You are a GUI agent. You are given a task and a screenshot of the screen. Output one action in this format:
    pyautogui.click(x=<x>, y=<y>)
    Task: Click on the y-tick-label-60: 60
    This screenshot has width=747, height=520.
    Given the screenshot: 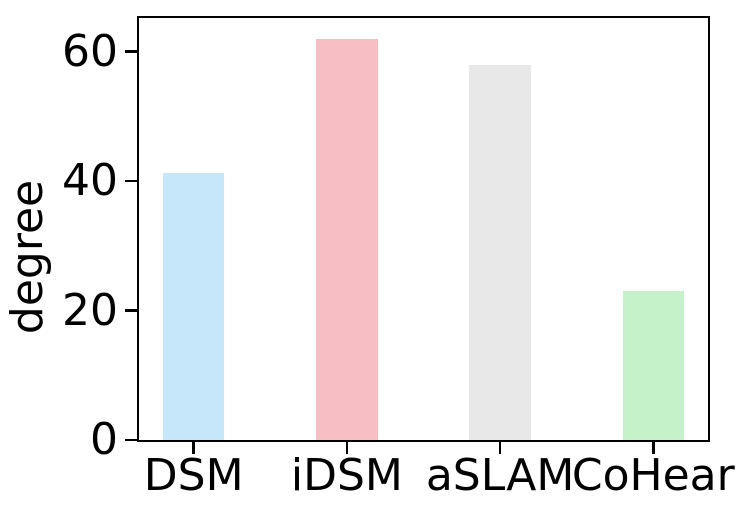 What is the action you would take?
    pyautogui.click(x=90, y=51)
    